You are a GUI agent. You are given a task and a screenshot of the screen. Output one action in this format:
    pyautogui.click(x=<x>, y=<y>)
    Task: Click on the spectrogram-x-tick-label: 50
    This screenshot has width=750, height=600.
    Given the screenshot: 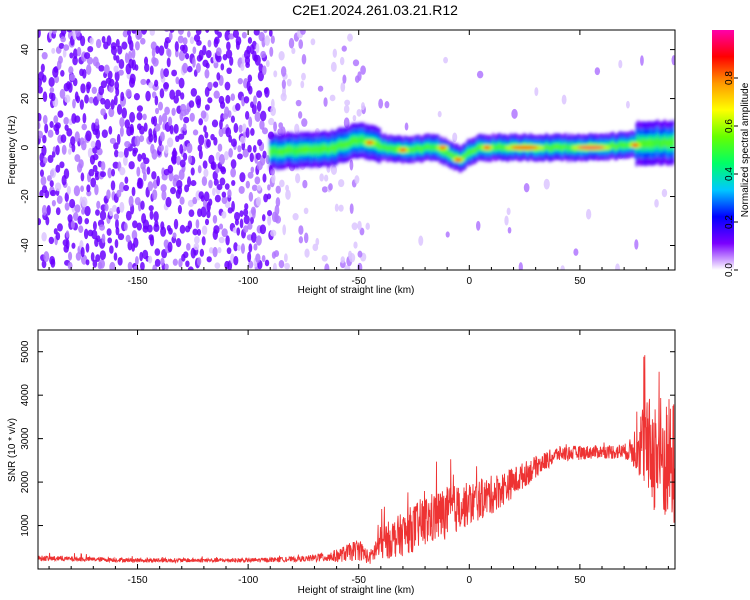 What is the action you would take?
    pyautogui.click(x=580, y=281)
    